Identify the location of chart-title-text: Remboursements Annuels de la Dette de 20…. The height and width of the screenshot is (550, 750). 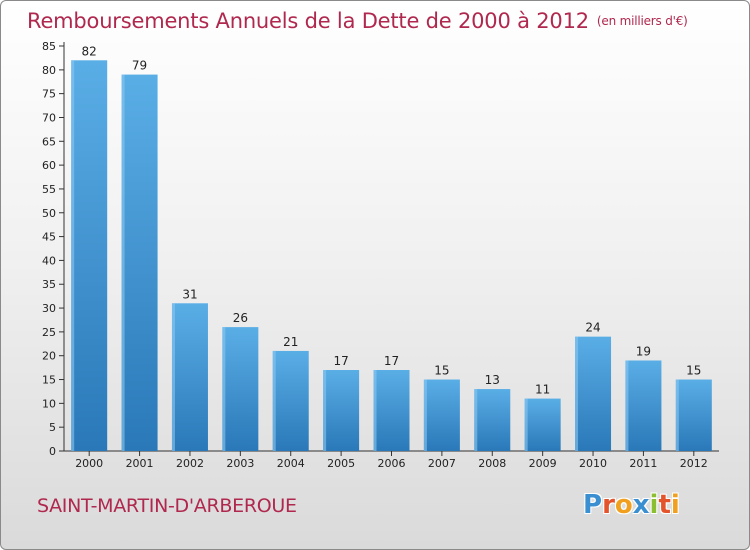
(308, 21).